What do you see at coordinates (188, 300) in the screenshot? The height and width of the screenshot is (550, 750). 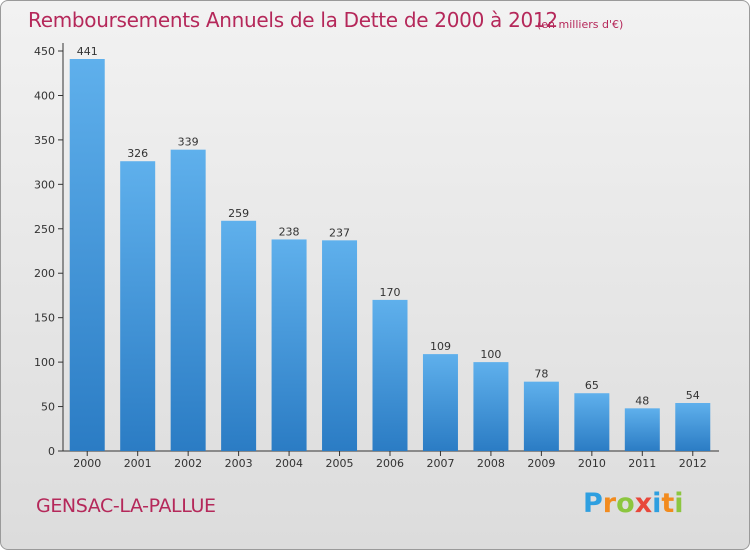 I see `bar-2002` at bounding box center [188, 300].